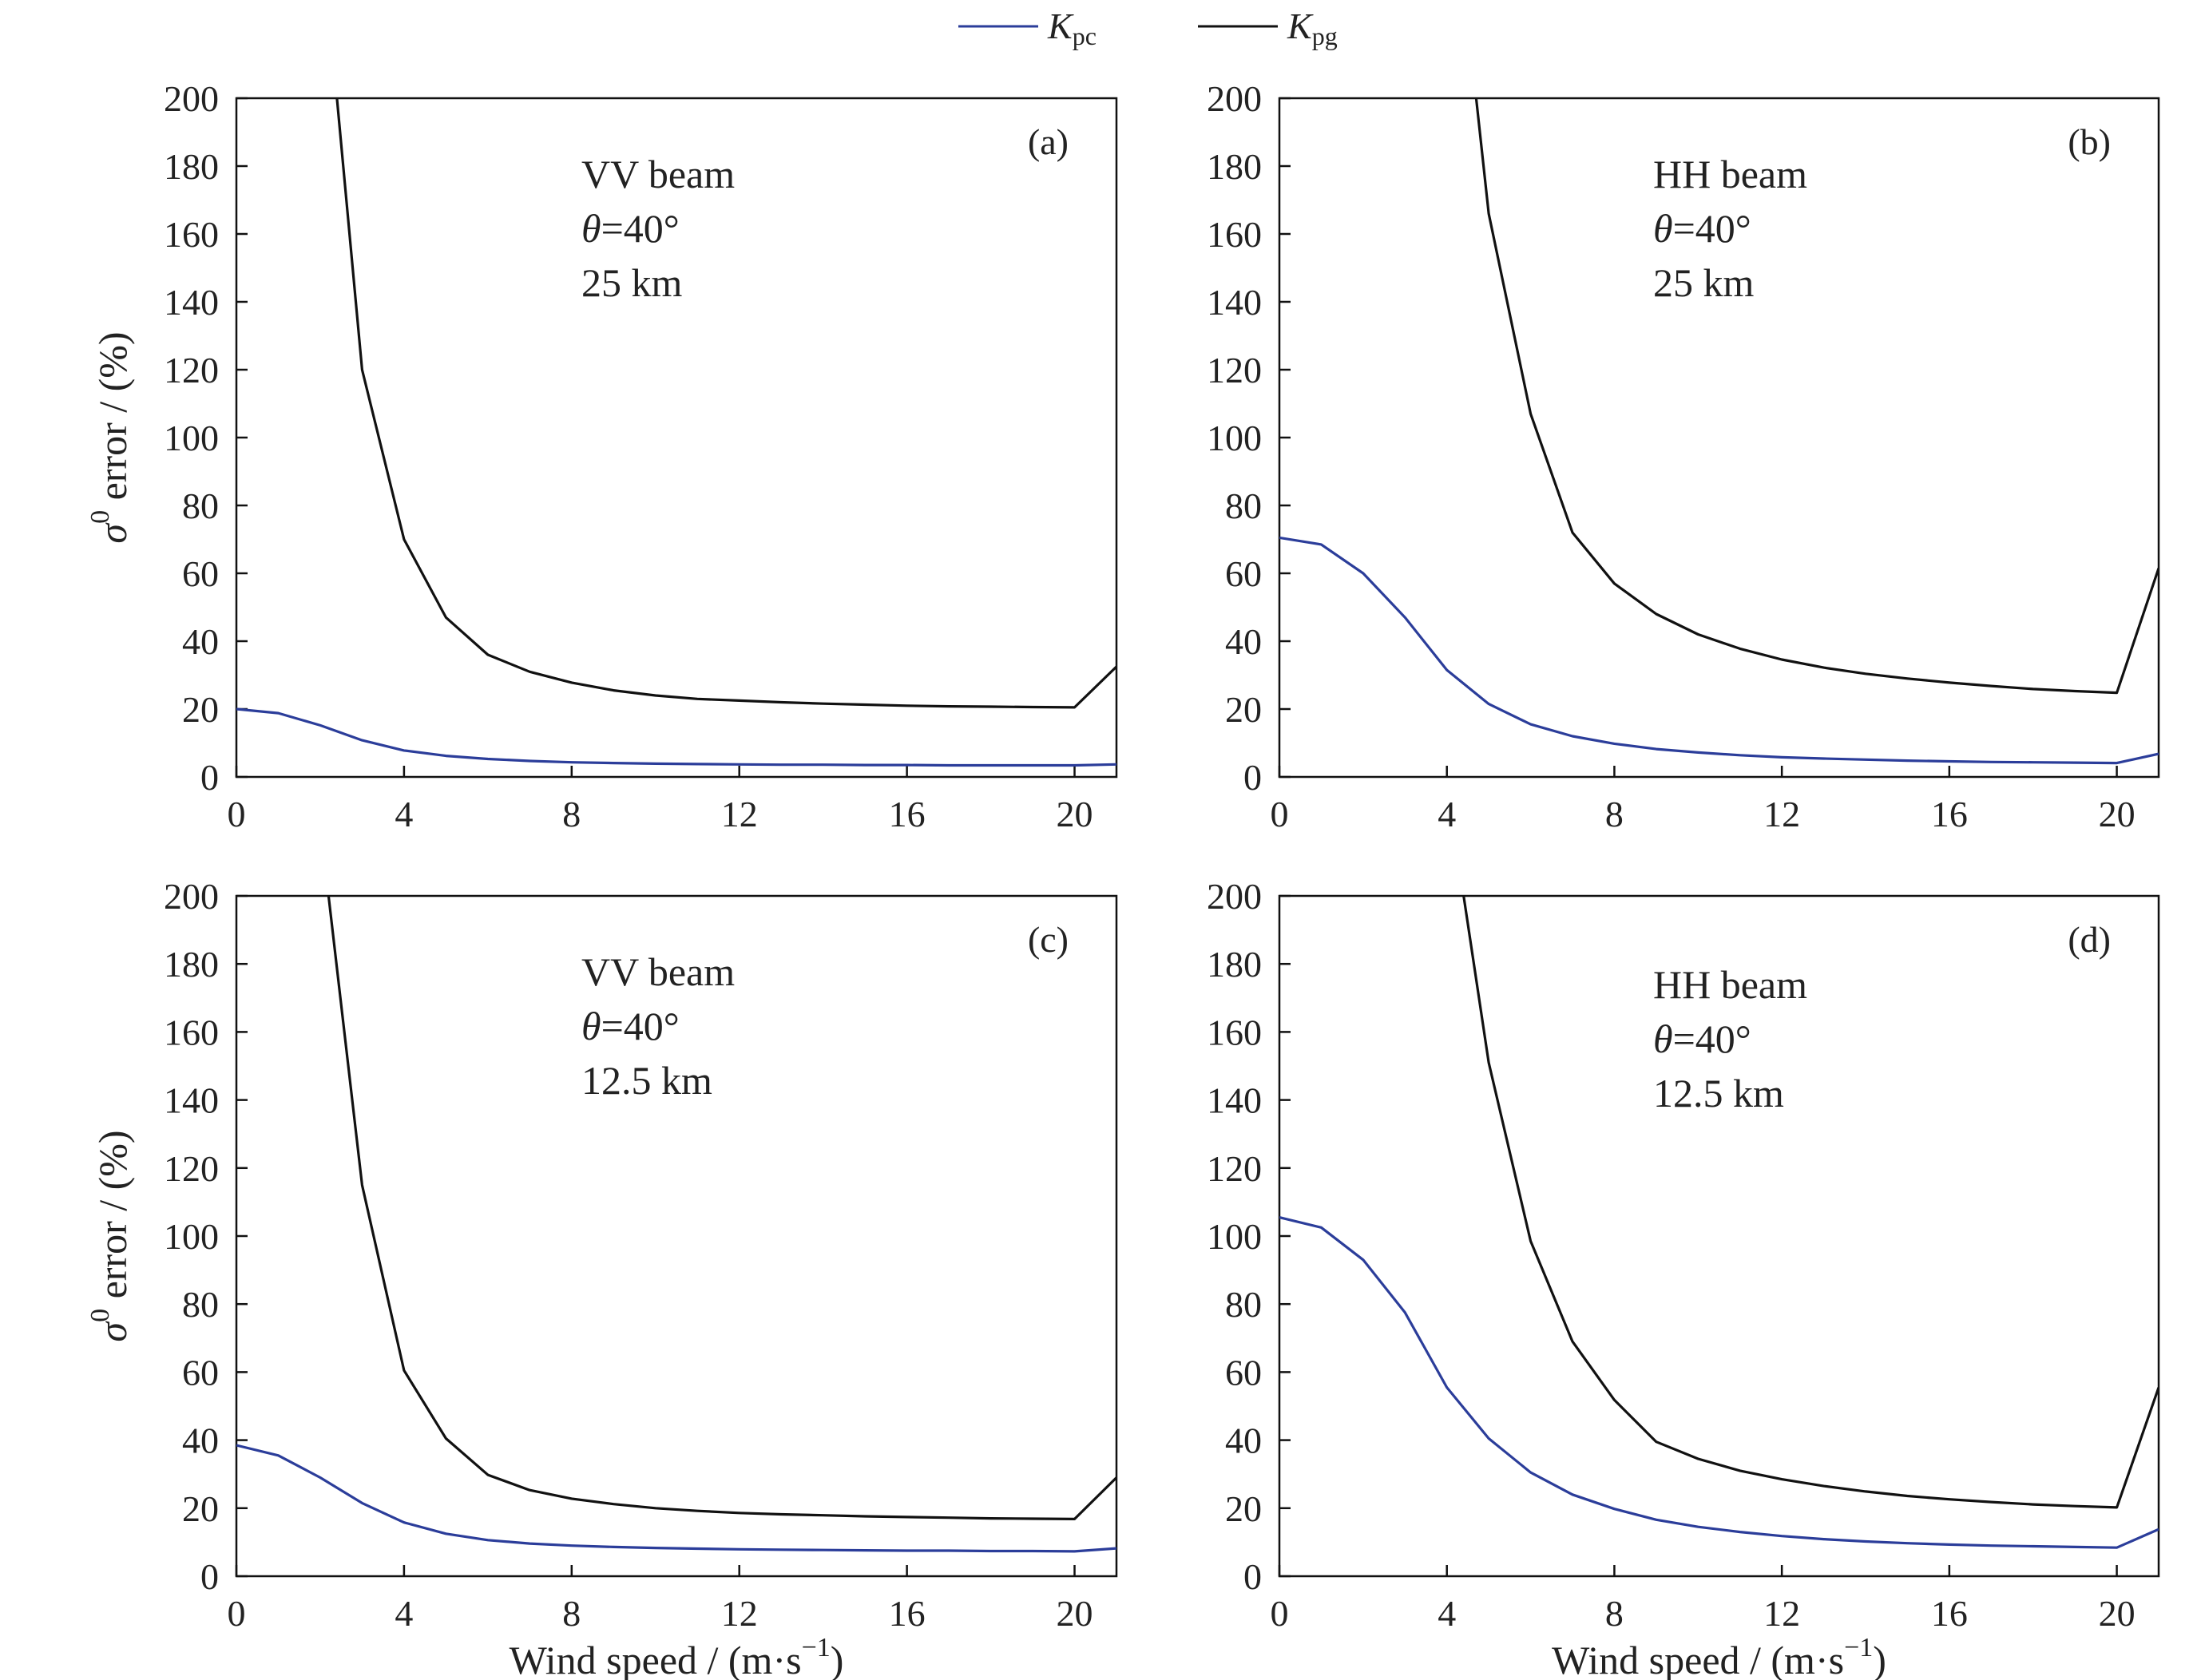  What do you see at coordinates (677, 1656) in the screenshot?
I see `x-axis-label: Wind speed / (m·s−1)` at bounding box center [677, 1656].